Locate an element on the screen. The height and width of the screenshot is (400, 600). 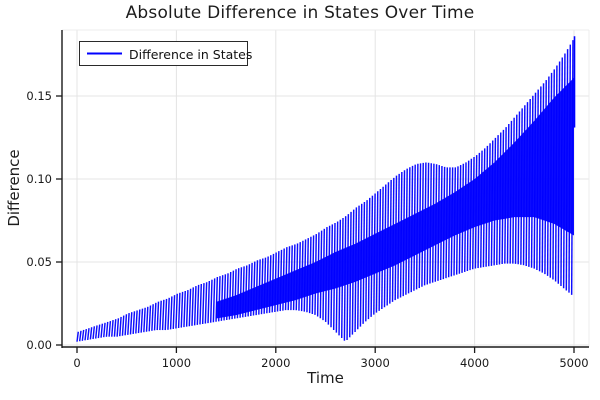
x-tick-label: 2000 is located at coordinates (275, 363).